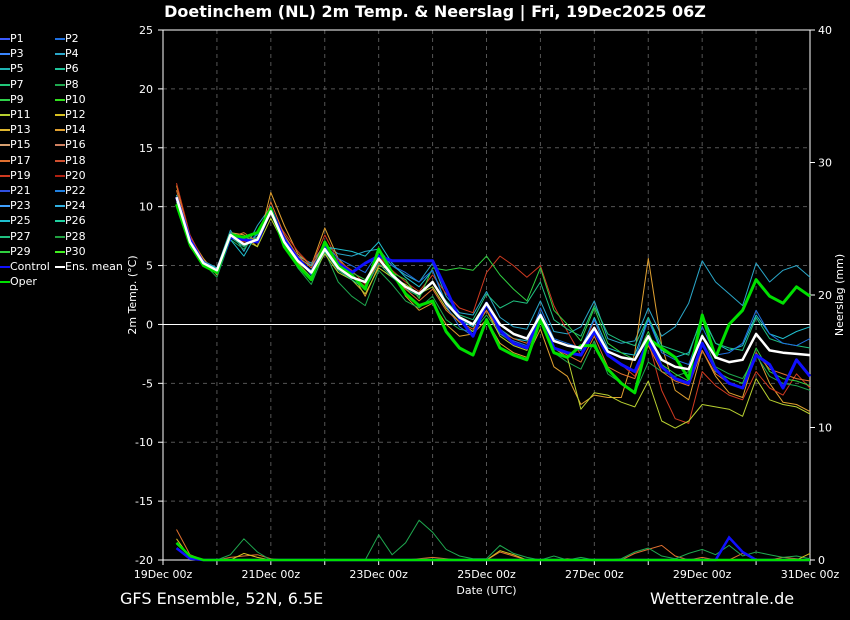 This screenshot has width=850, height=620. What do you see at coordinates (149, 266) in the screenshot?
I see `y-tick-label: 5` at bounding box center [149, 266].